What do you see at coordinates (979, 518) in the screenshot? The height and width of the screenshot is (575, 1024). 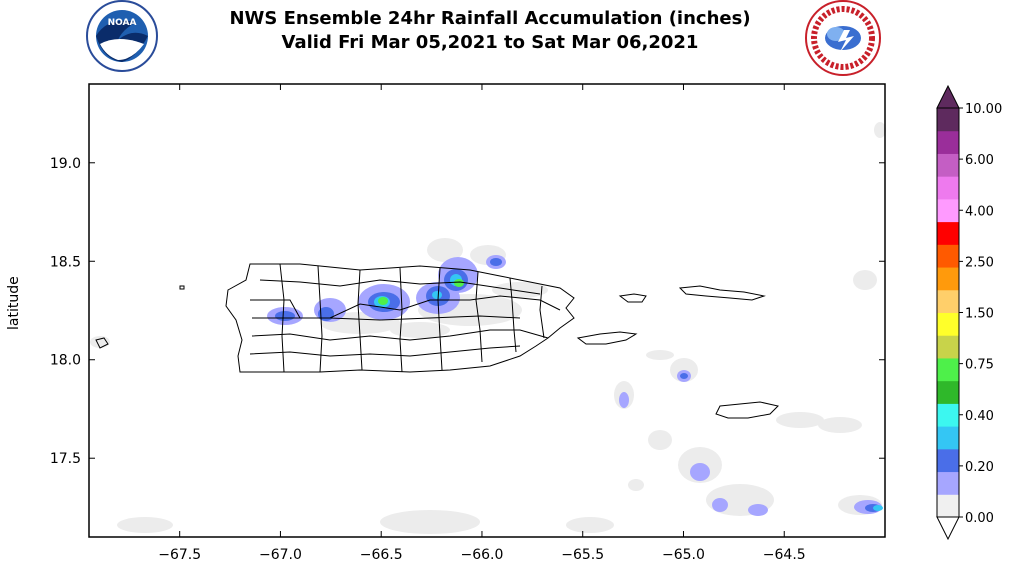 I see `colorbar-label: 0.00` at bounding box center [979, 518].